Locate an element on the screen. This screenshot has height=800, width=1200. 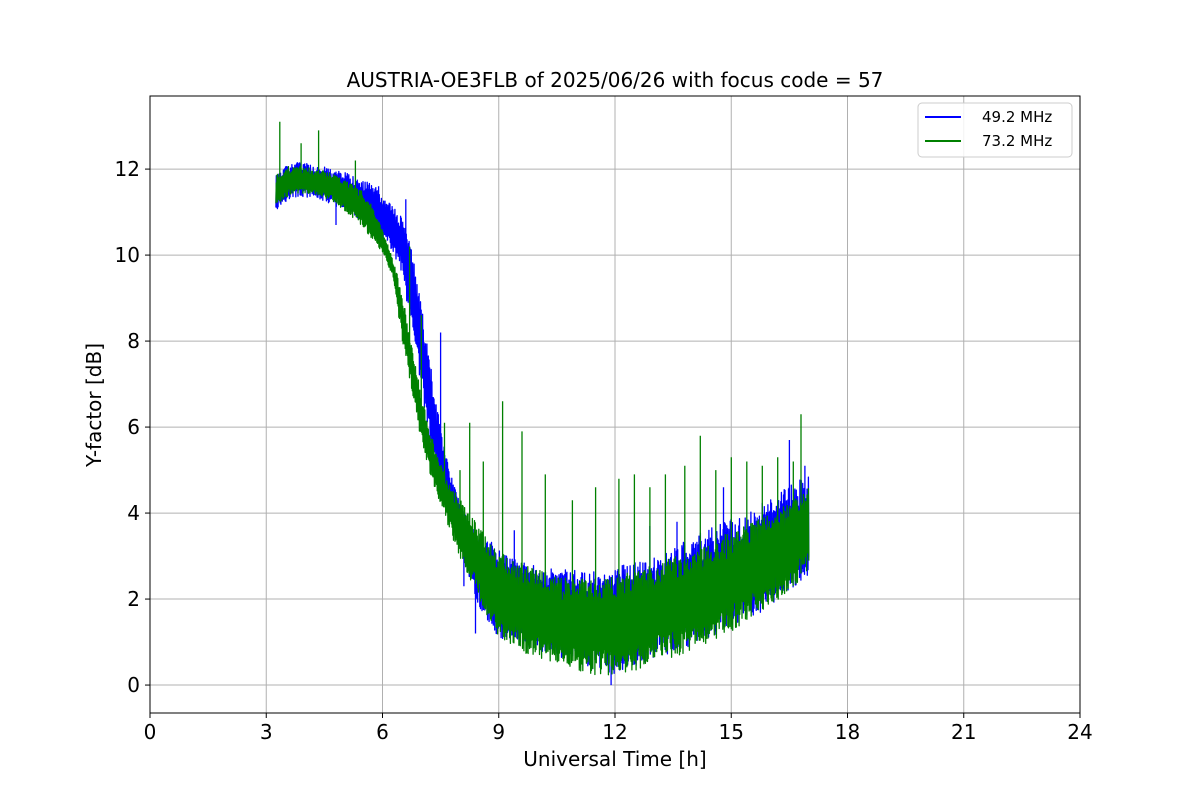
x-tick-label: 0 is located at coordinates (150, 732).